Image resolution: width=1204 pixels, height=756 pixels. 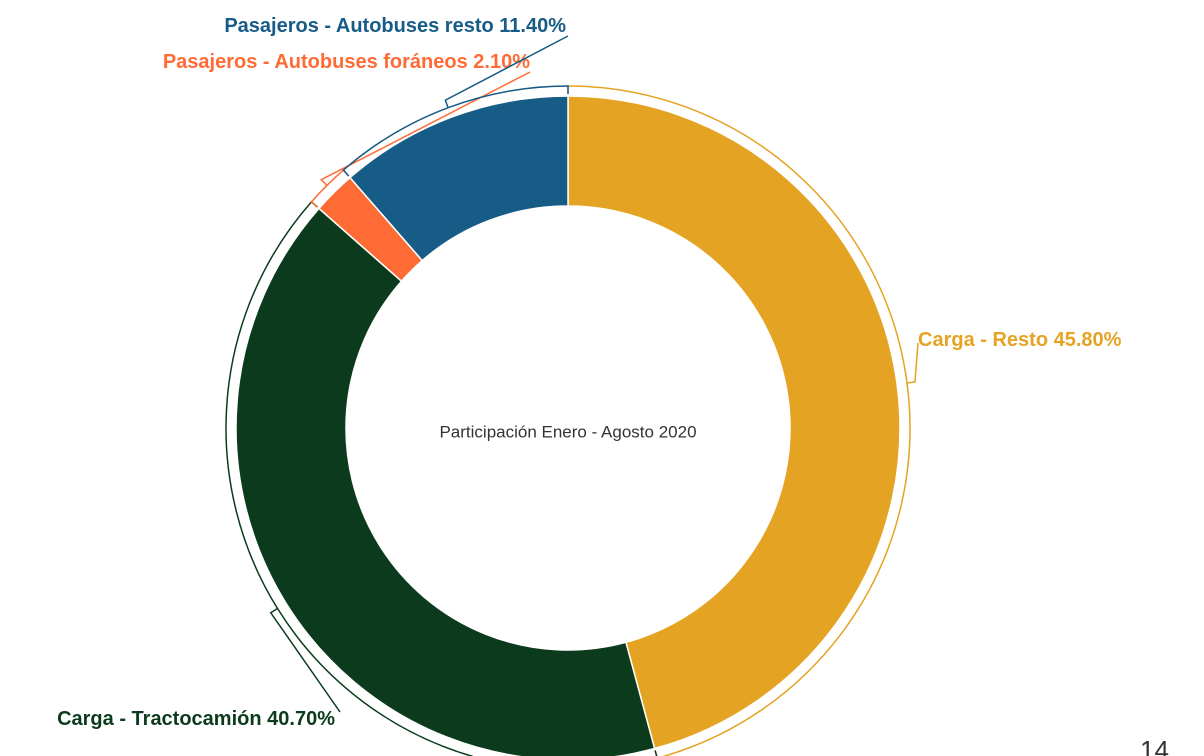 What do you see at coordinates (455, 106) in the screenshot?
I see `label-bracket` at bounding box center [455, 106].